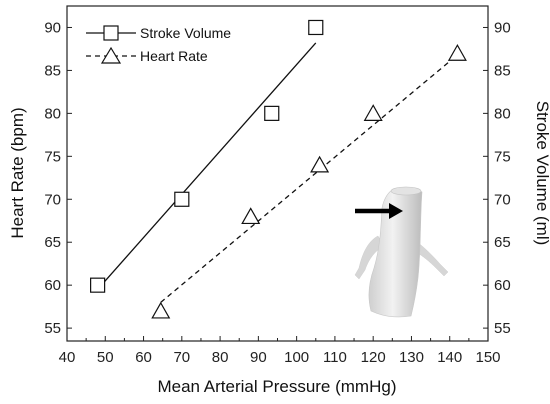  Describe the element at coordinates (502, 27) in the screenshot. I see `y-tick-label-right: 90` at that location.